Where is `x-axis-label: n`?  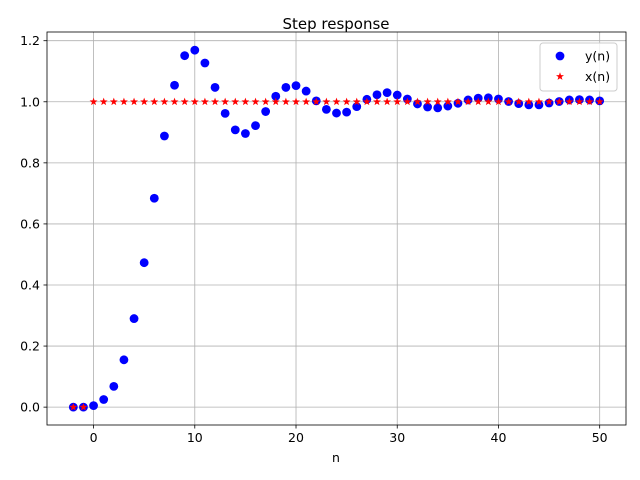
x-axis-label: n is located at coordinates (336, 457).